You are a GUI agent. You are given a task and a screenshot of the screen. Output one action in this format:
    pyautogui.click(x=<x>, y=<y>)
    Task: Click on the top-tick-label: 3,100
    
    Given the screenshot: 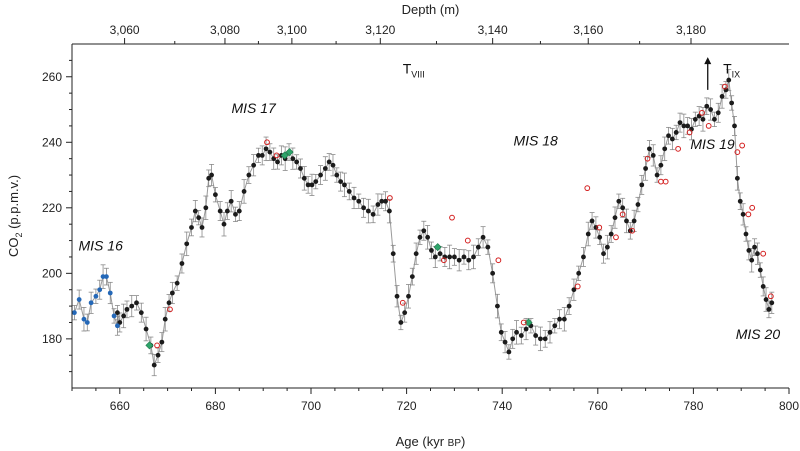 What is the action you would take?
    pyautogui.click(x=292, y=30)
    